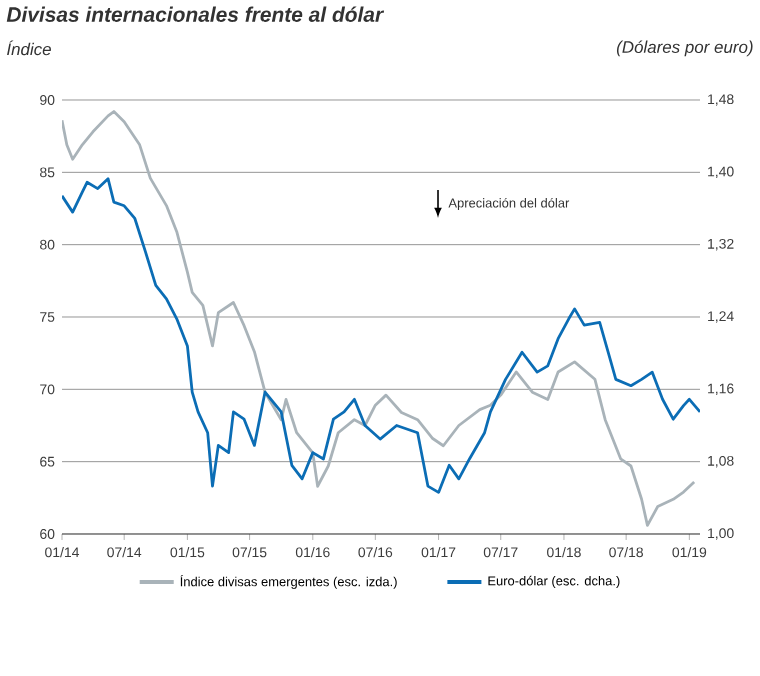 The image size is (760, 676). Describe the element at coordinates (684, 48) in the screenshot. I see `y2-axis-title: (Dólares por euro)` at that location.